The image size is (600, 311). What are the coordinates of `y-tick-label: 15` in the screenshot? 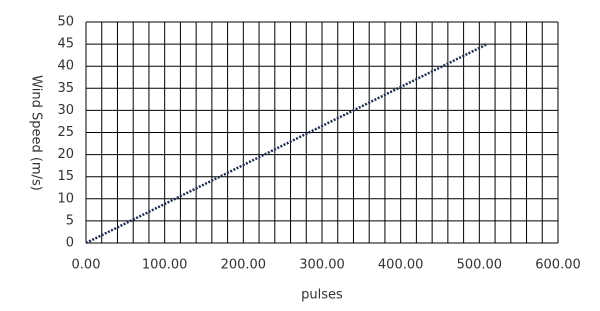 It's located at (65, 176).